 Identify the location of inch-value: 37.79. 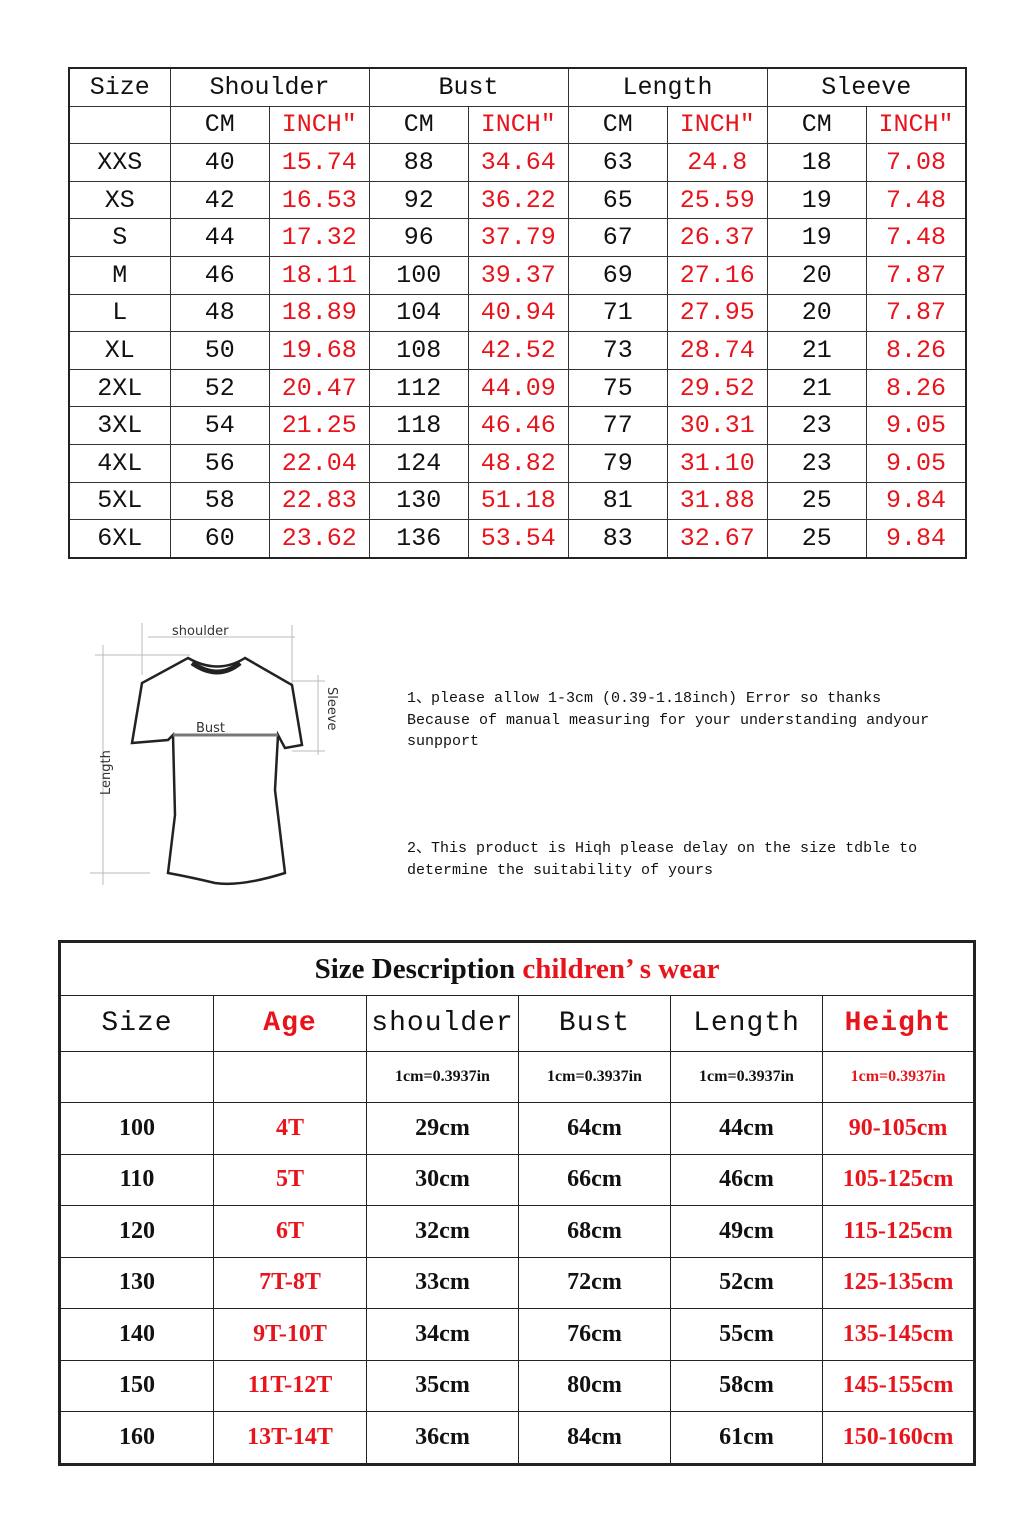
(518, 237).